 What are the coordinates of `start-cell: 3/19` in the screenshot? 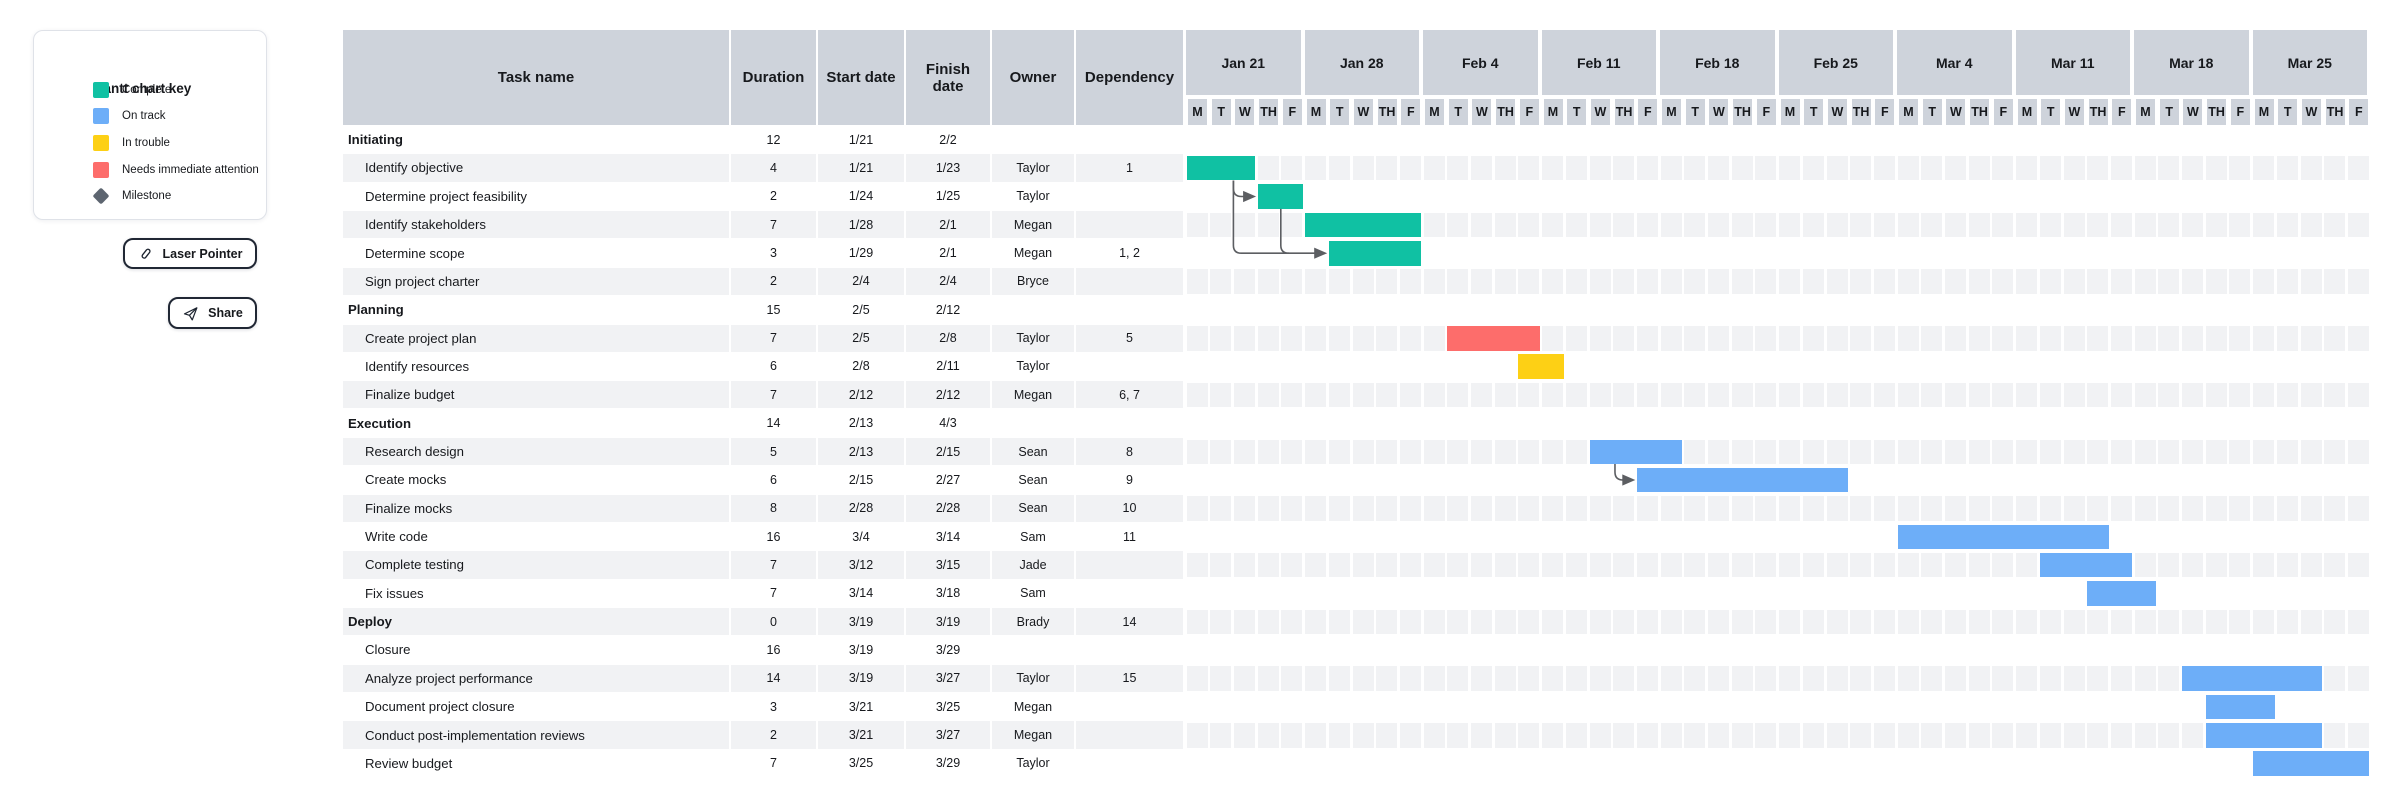 It's located at (861, 678).